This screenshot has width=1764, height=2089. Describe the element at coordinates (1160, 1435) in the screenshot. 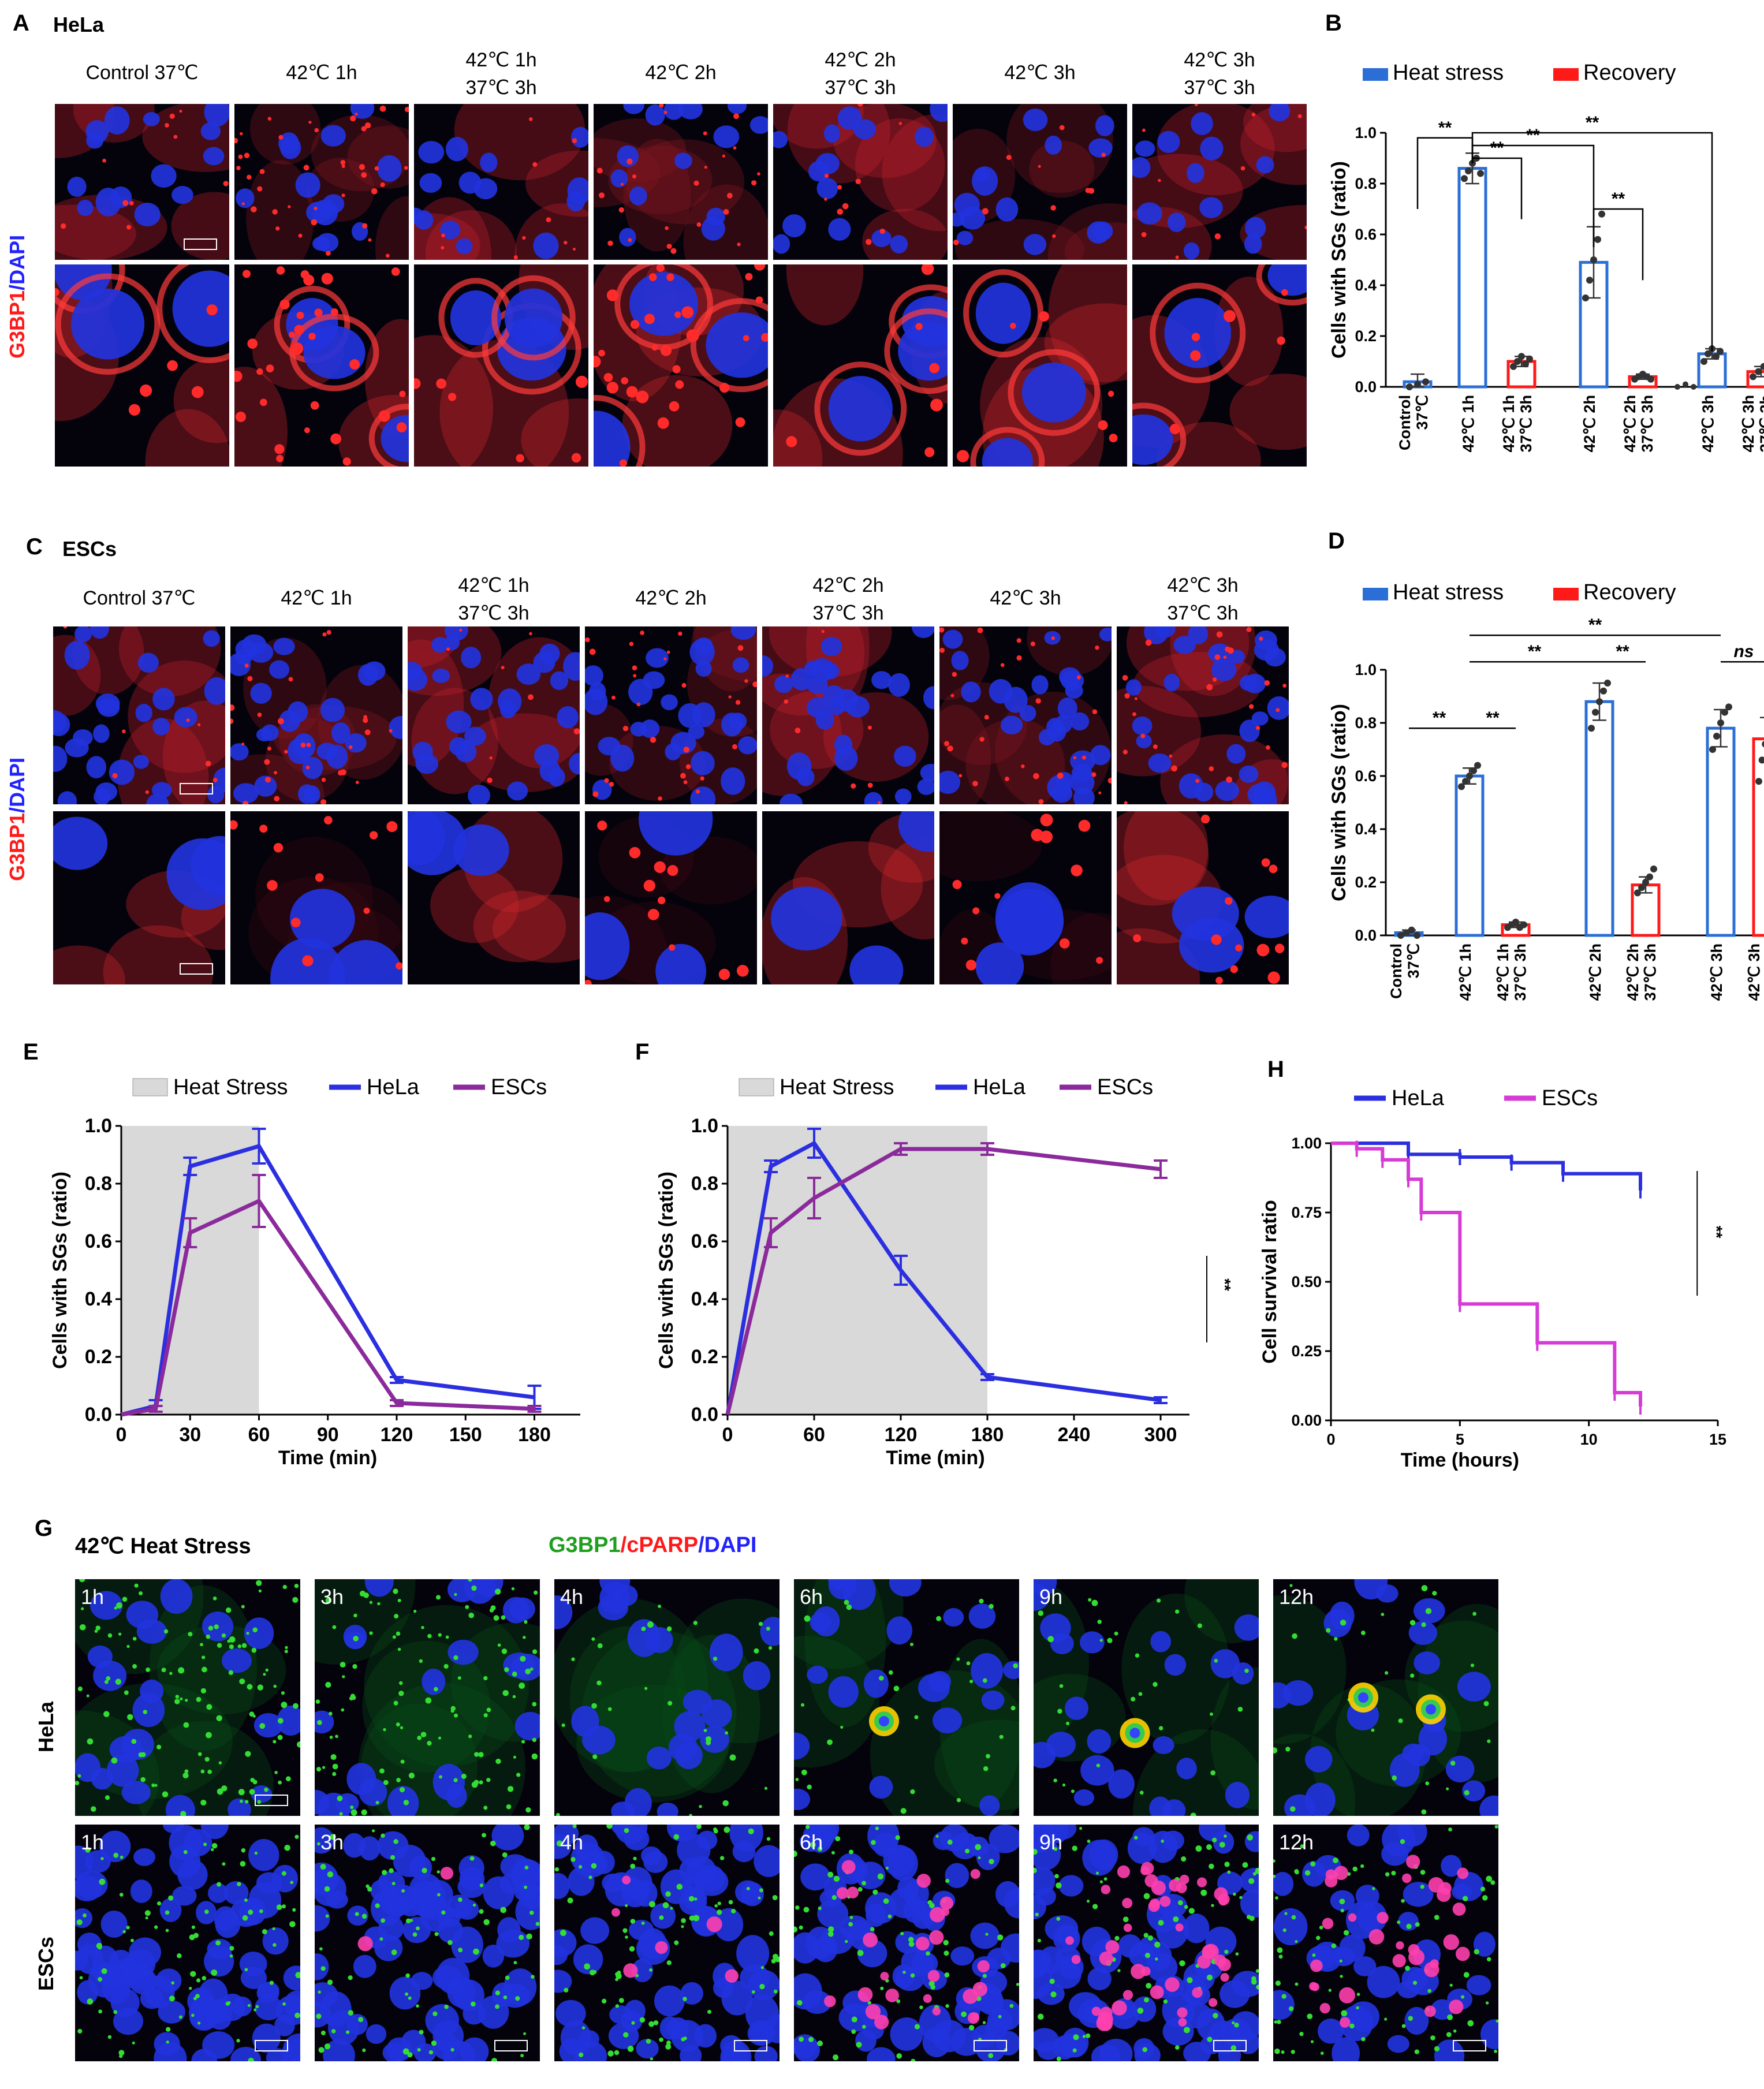

I see `x-tick-label: 300` at that location.